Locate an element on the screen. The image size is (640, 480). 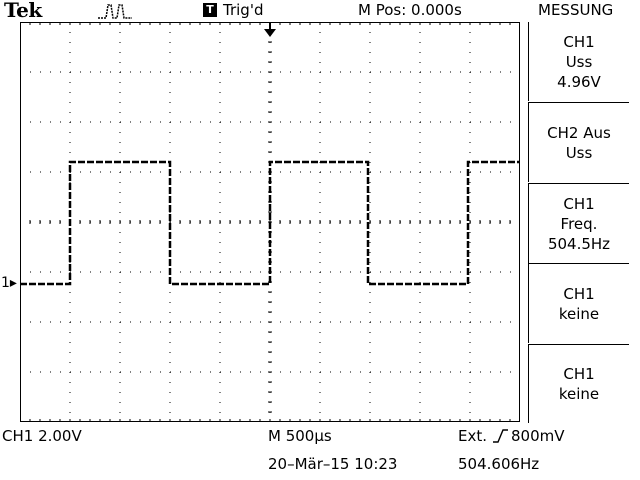
brand-logo: Tek is located at coordinates (23, 11).